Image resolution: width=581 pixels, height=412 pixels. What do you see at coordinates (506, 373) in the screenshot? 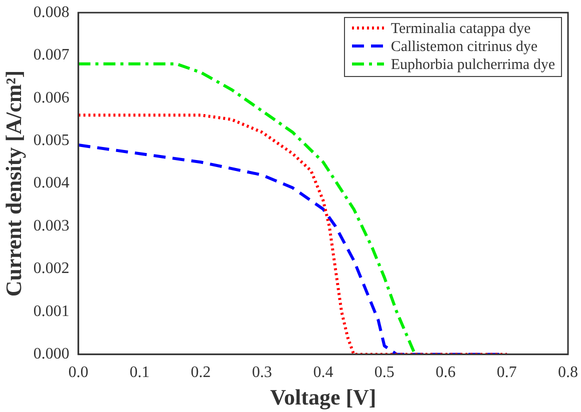
I see `x-tick-label: 0.7` at bounding box center [506, 373].